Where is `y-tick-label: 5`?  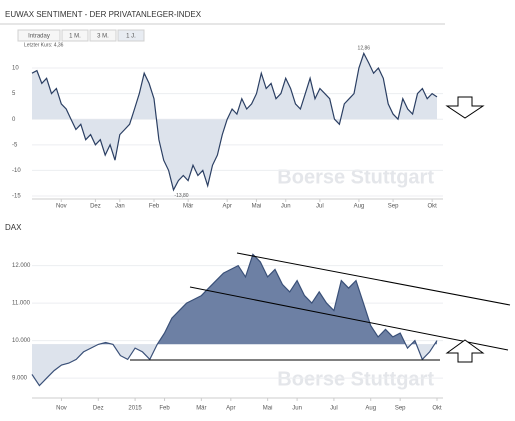 y-tick-label: 5 is located at coordinates (14, 94).